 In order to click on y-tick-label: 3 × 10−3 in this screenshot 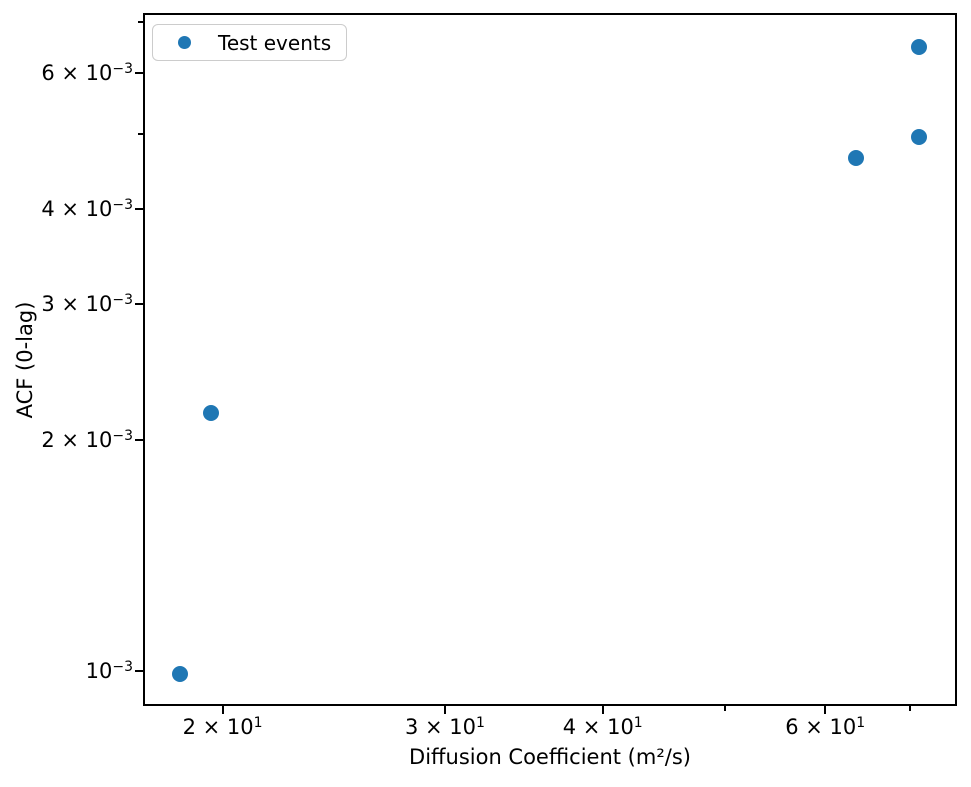, I will do `click(87, 304)`.